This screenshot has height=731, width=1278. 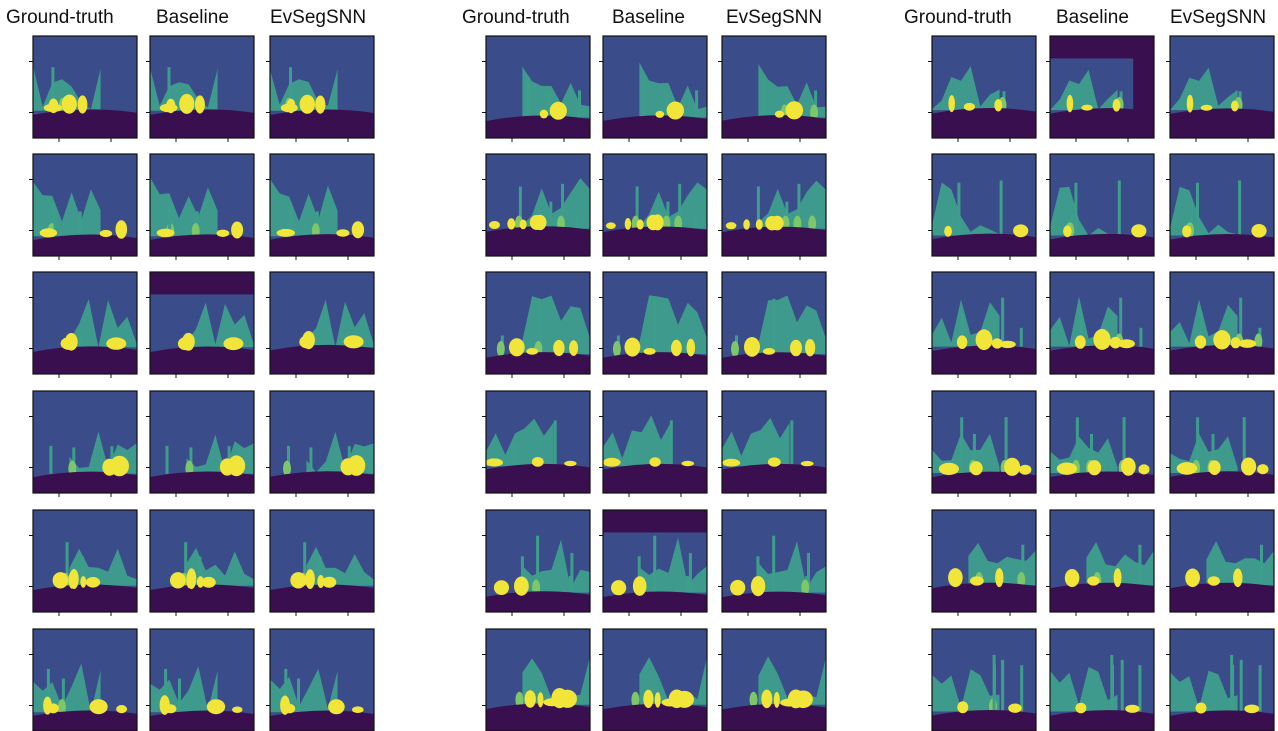 What do you see at coordinates (200, 562) in the screenshot?
I see `segmentation-tile-baseline-g1-r5` at bounding box center [200, 562].